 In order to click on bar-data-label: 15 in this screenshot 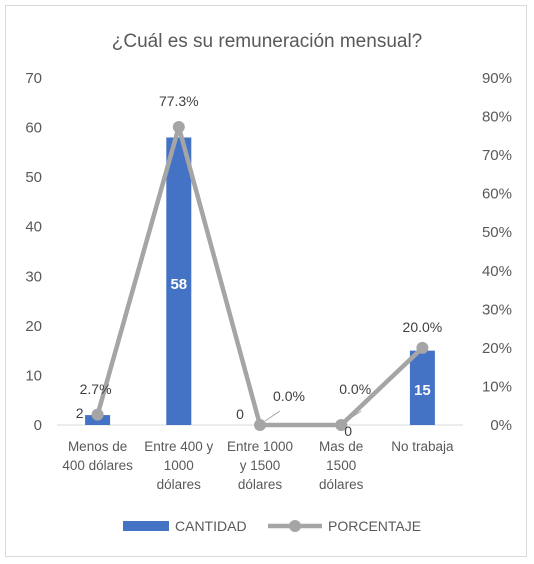, I will do `click(422, 390)`.